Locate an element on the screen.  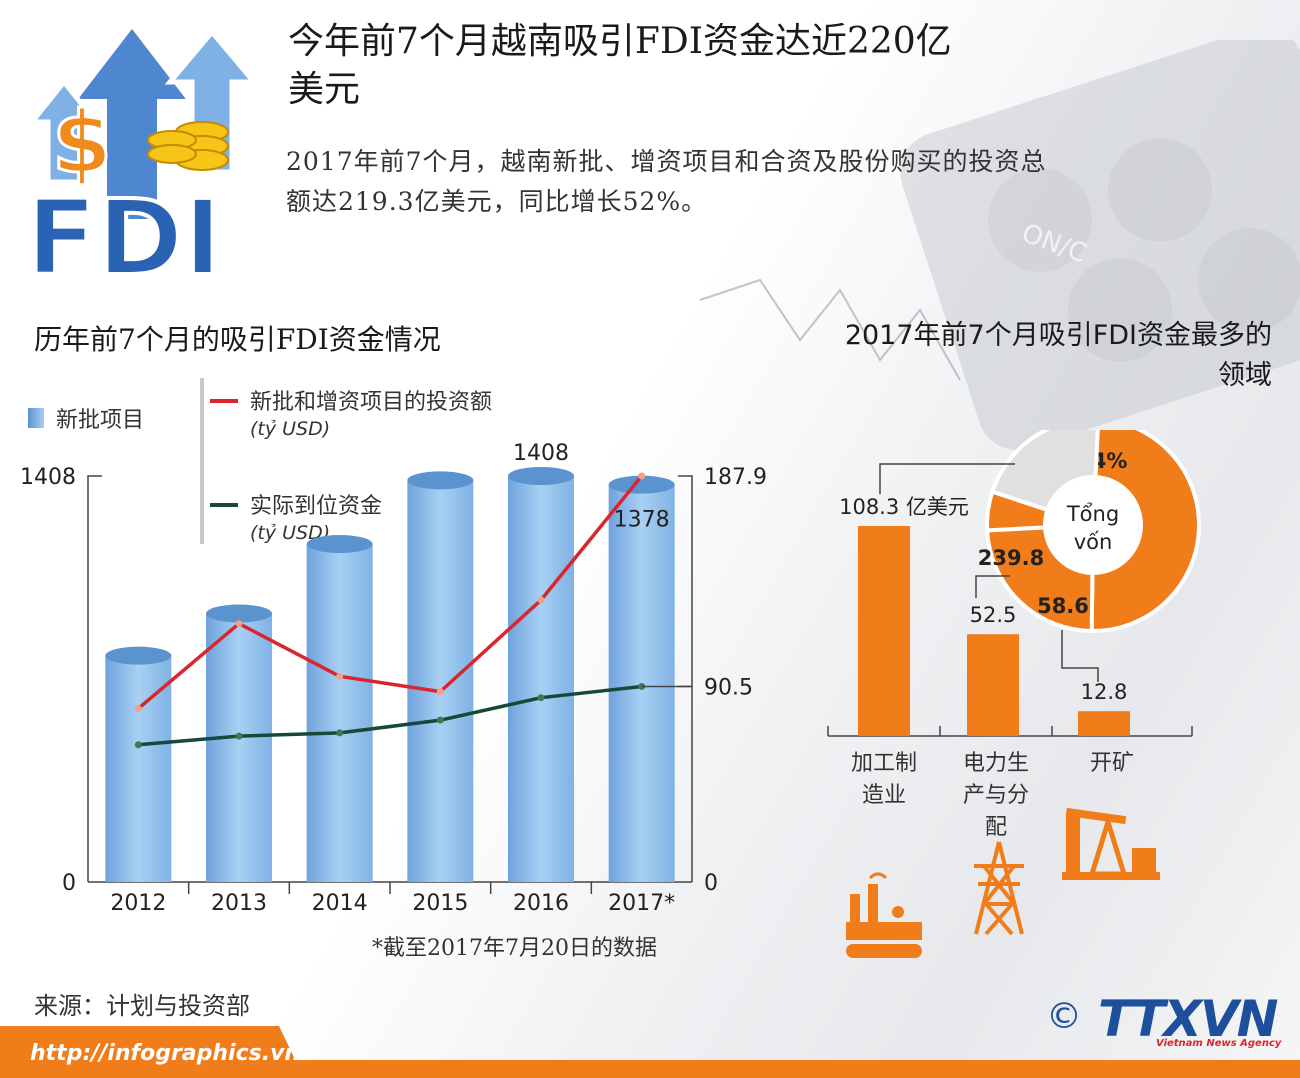
sector-category-label-line: 电力生 is located at coordinates (995, 763).